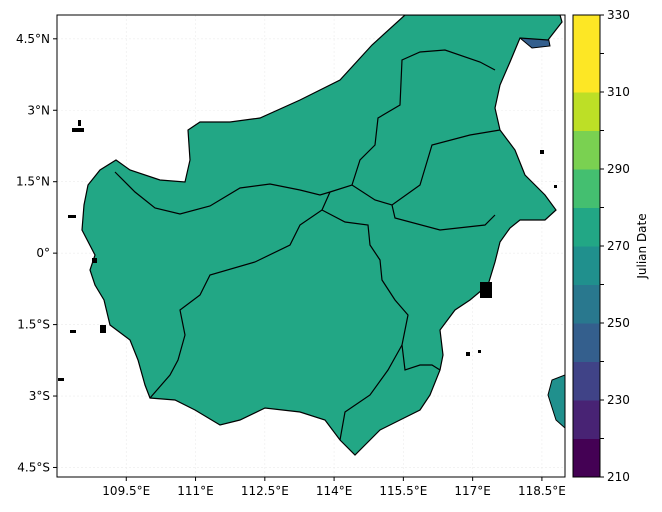  What do you see at coordinates (618, 477) in the screenshot?
I see `colorbar-tick-label: 210` at bounding box center [618, 477].